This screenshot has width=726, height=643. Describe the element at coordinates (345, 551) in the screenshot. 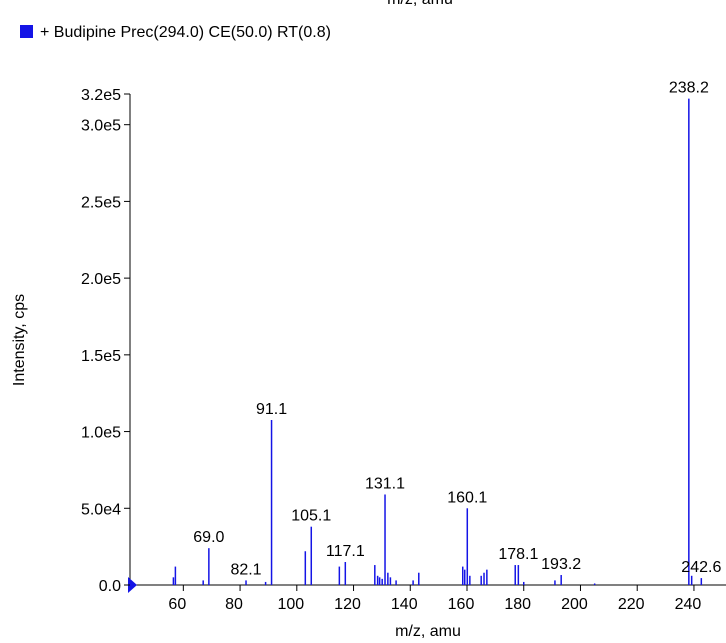

I see `peak-label: 117.1` at that location.